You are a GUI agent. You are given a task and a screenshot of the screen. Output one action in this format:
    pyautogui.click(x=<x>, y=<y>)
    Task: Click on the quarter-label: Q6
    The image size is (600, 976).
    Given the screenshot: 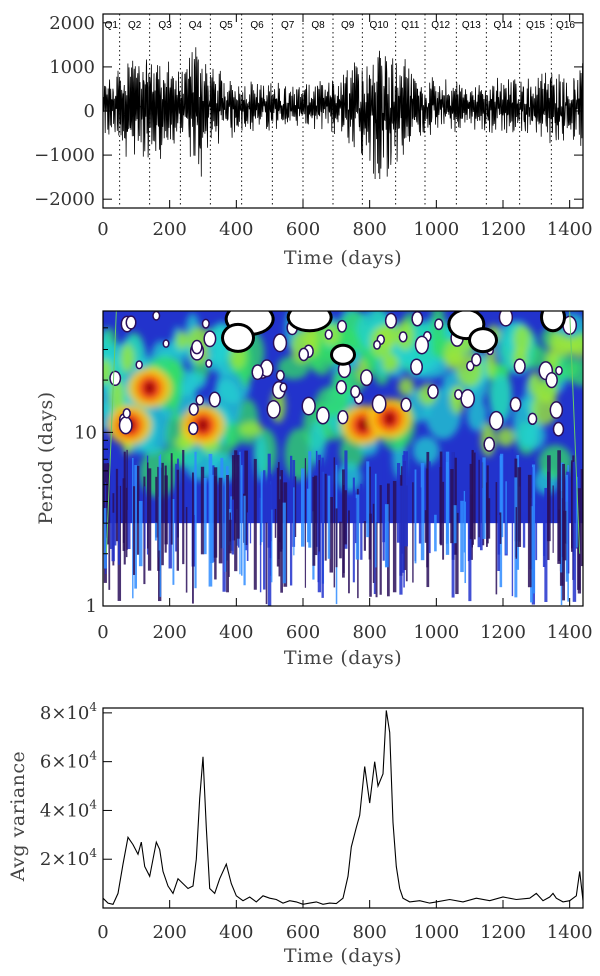 What is the action you would take?
    pyautogui.click(x=257, y=25)
    